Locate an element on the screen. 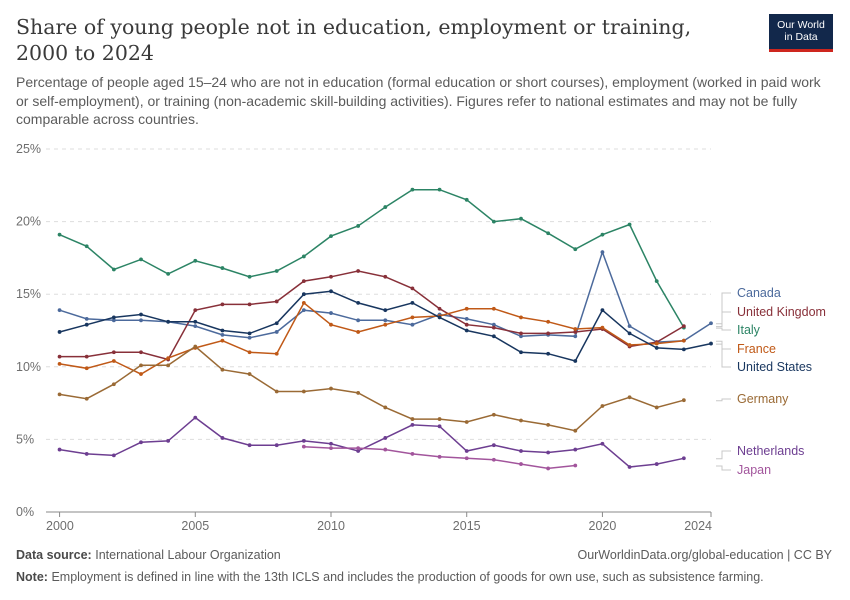 Image resolution: width=850 pixels, height=600 pixels. label-italy: Italy is located at coordinates (749, 330).